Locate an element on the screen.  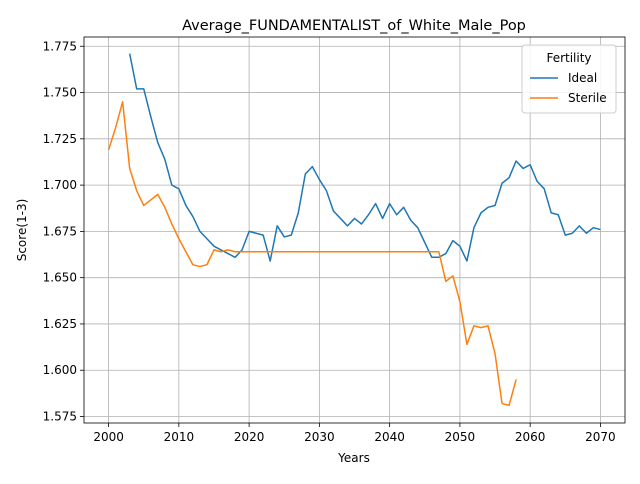
x-axis-label: Years is located at coordinates (353, 458).